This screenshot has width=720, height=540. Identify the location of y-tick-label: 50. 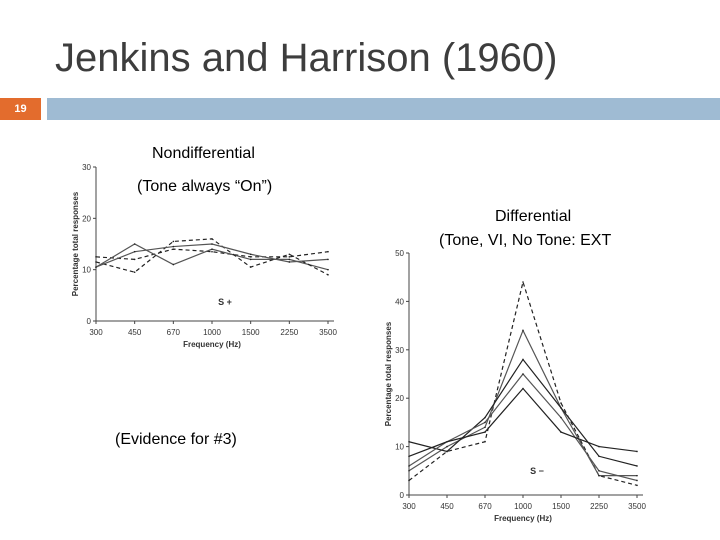
(399, 253).